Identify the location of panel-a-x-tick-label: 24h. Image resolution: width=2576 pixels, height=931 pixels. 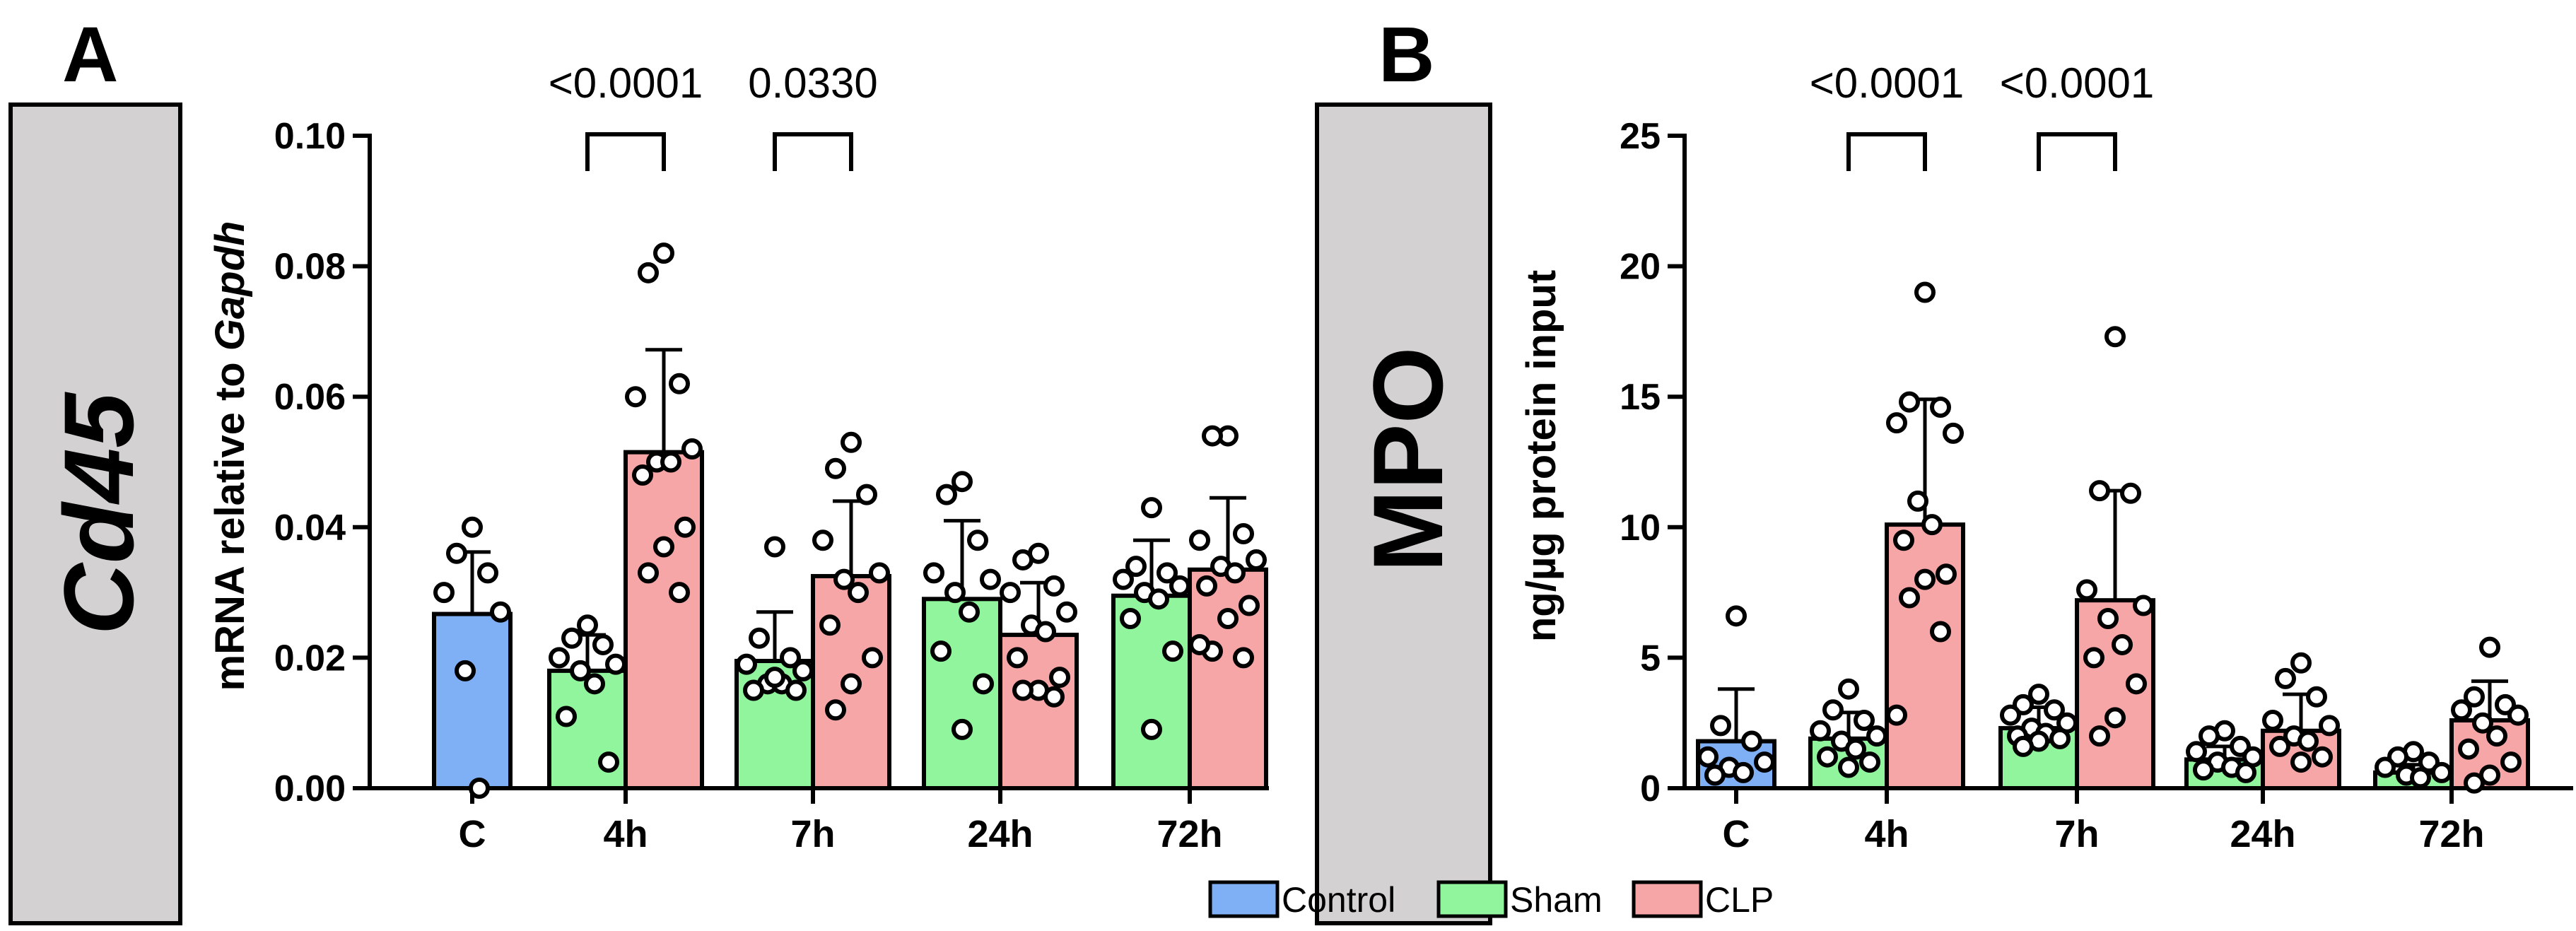
(1000, 834).